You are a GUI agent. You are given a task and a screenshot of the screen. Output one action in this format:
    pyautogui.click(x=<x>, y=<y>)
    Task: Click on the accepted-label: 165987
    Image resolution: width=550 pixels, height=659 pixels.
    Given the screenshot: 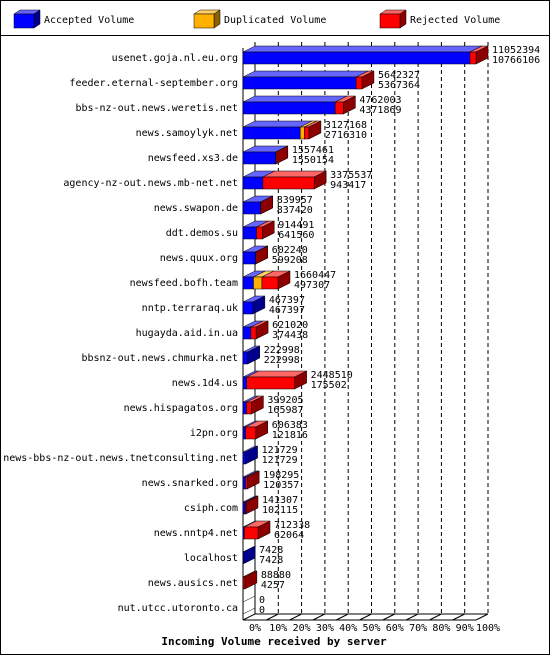 What is the action you would take?
    pyautogui.click(x=285, y=410)
    